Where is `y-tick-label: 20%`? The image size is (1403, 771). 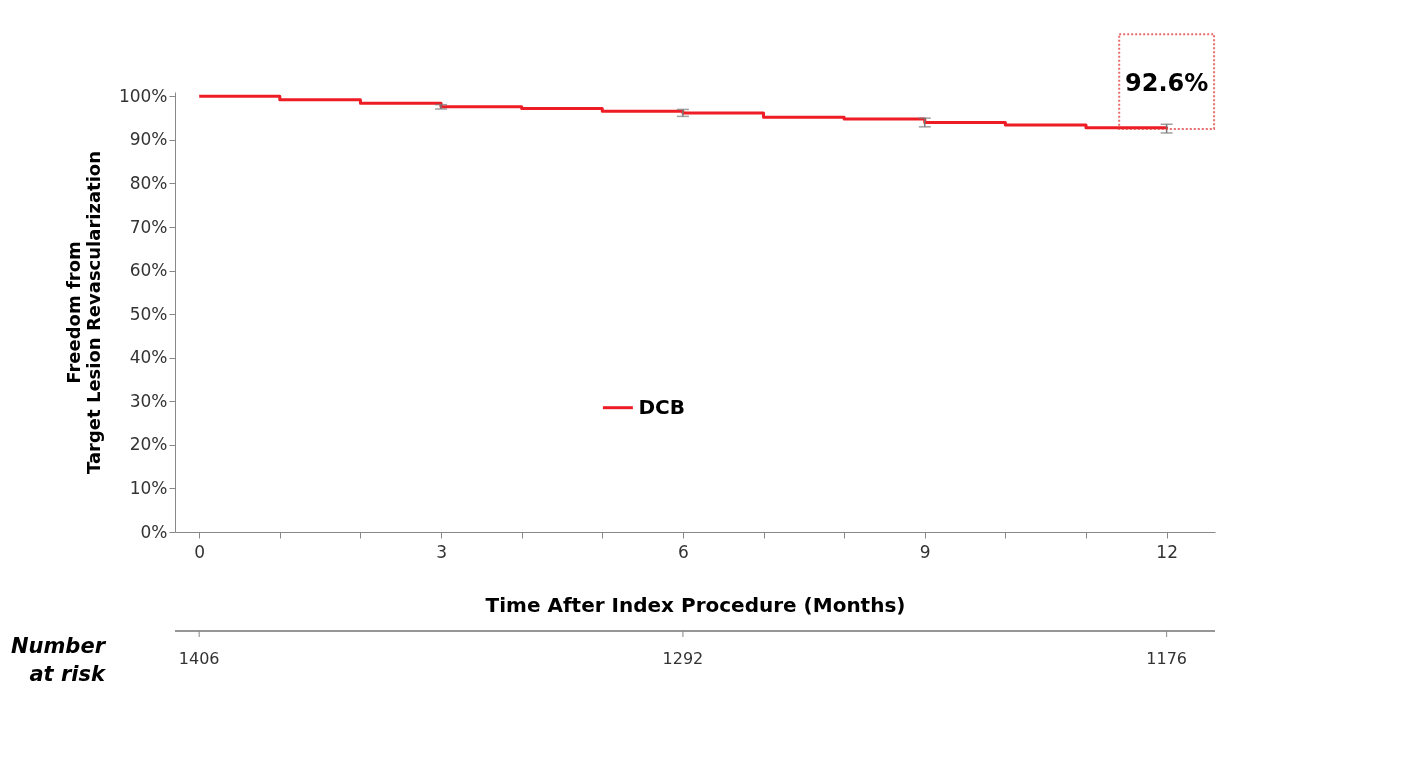
y-tick-label: 20% is located at coordinates (148, 444).